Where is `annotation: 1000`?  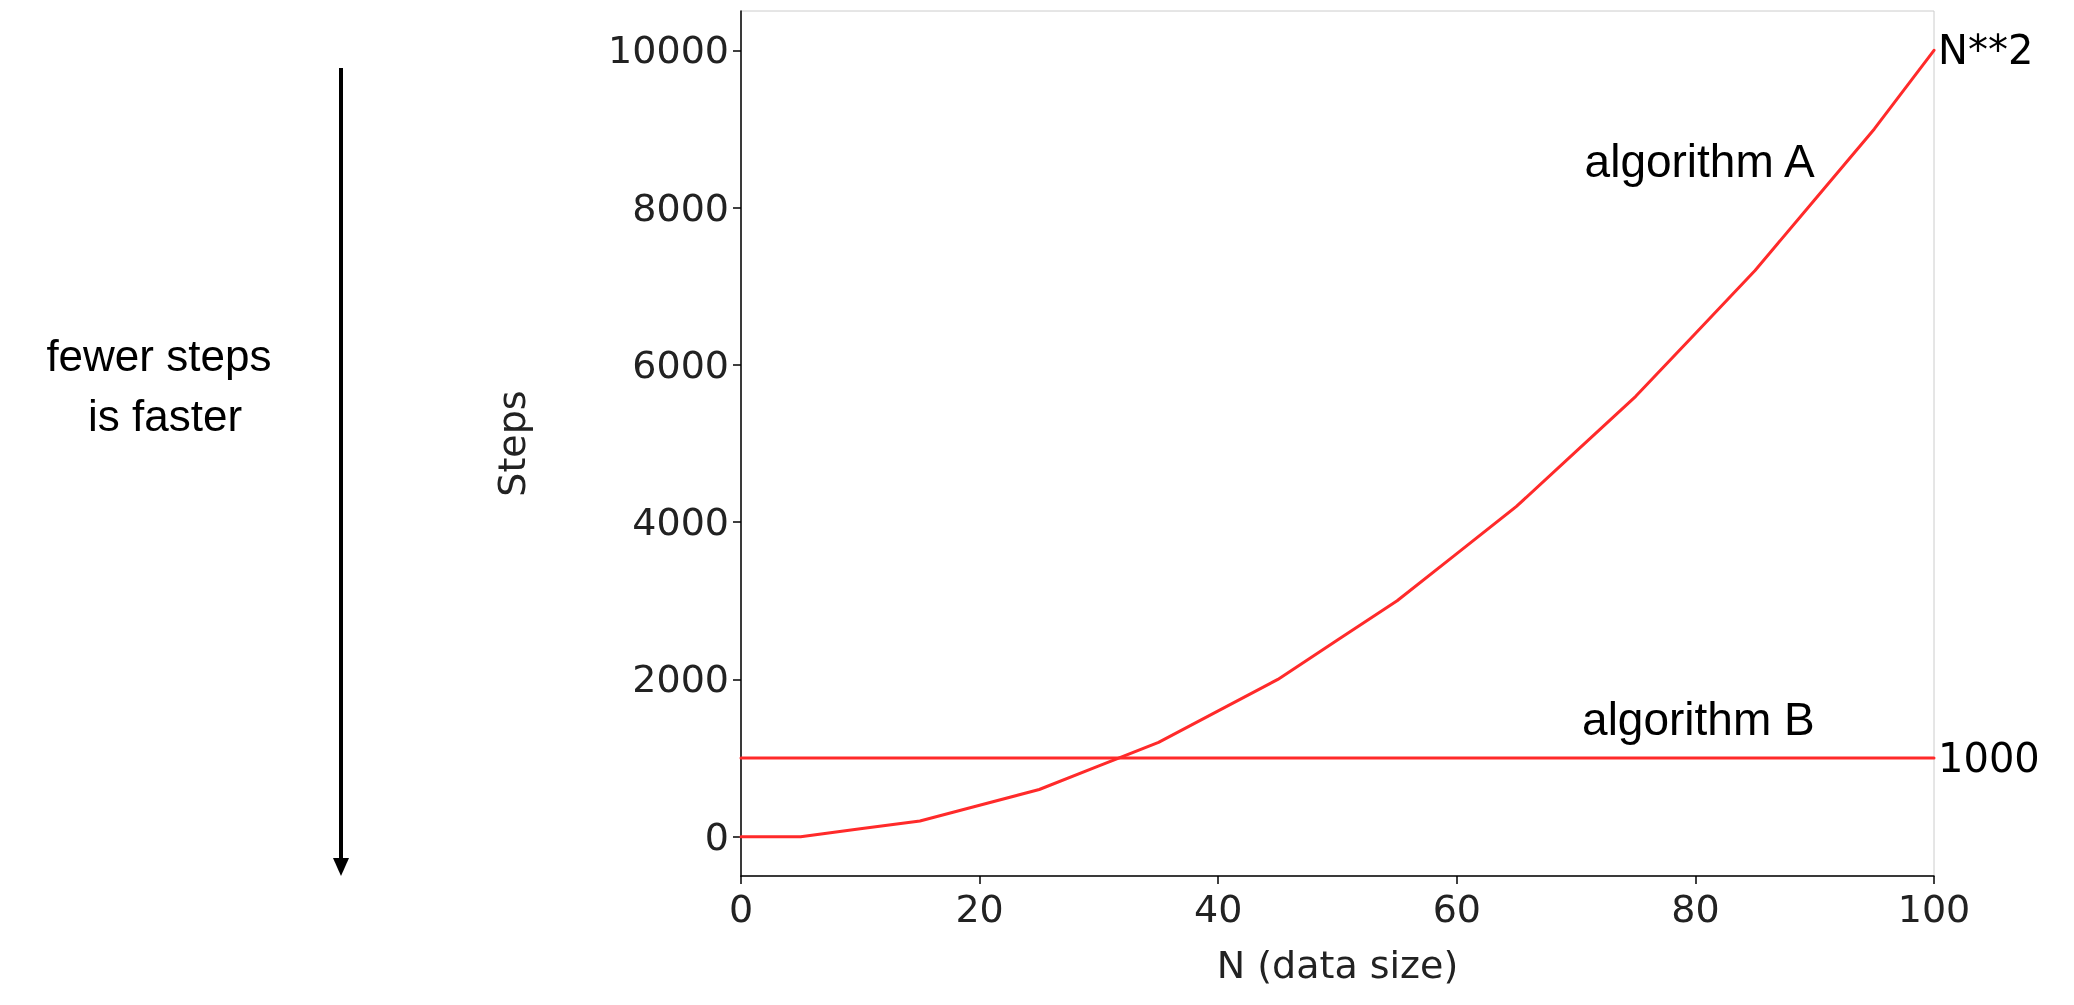 annotation: 1000 is located at coordinates (1989, 758).